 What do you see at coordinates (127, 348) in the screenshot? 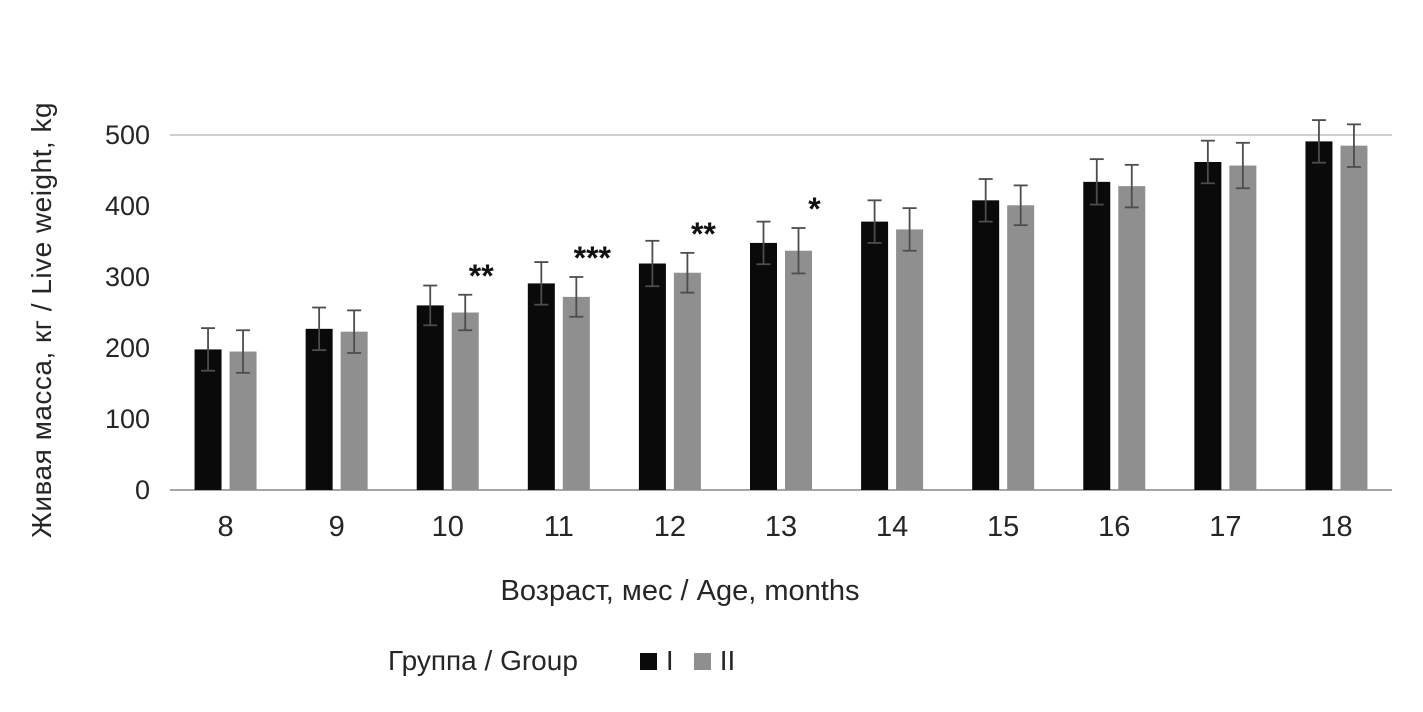
I see `y-tick-label: 200` at bounding box center [127, 348].